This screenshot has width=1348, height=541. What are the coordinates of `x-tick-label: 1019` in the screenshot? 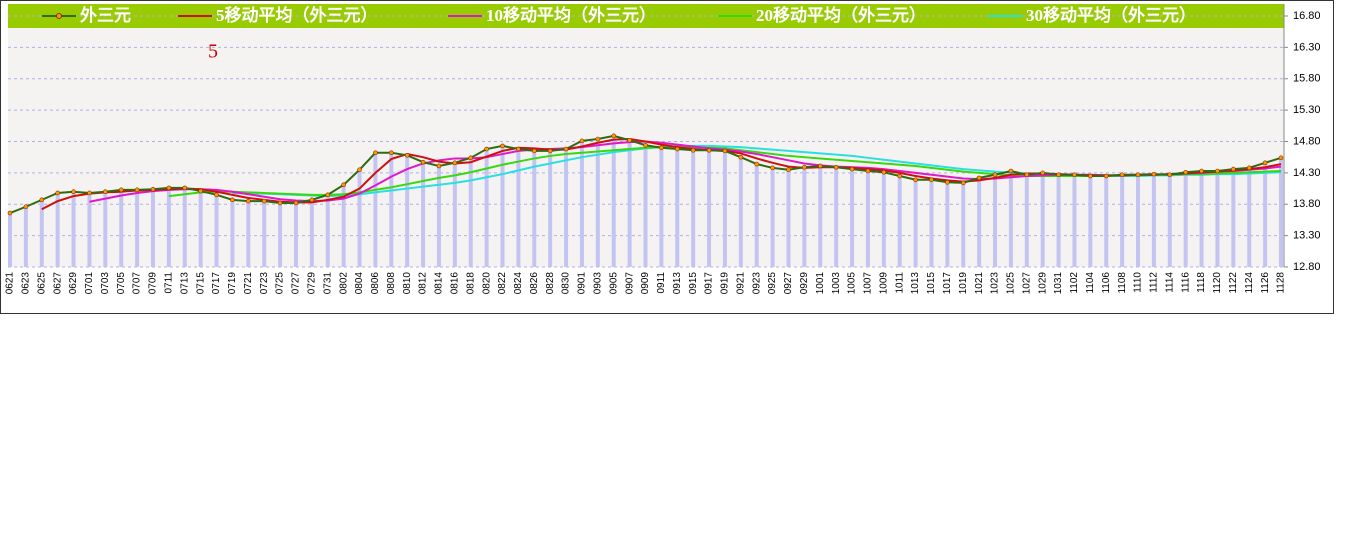 It's located at (963, 283).